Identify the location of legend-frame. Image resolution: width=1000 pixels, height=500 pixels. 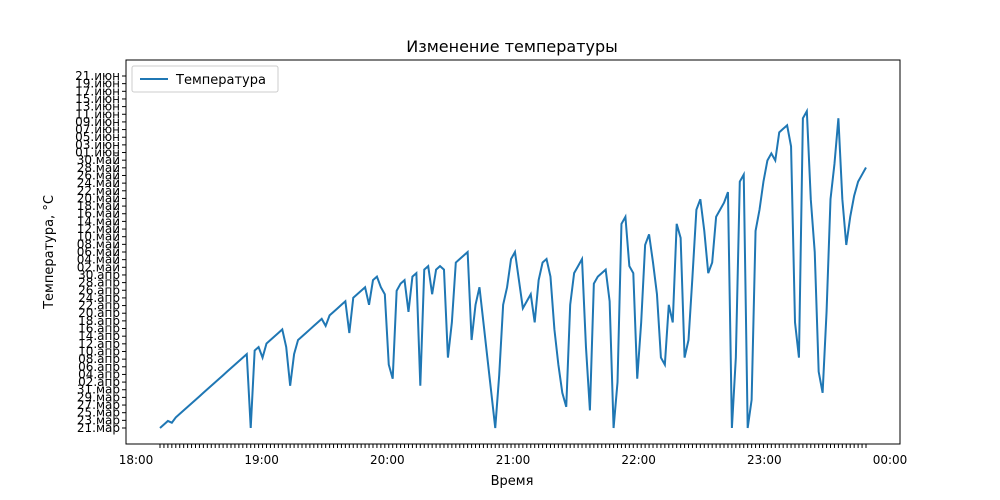
(205, 79).